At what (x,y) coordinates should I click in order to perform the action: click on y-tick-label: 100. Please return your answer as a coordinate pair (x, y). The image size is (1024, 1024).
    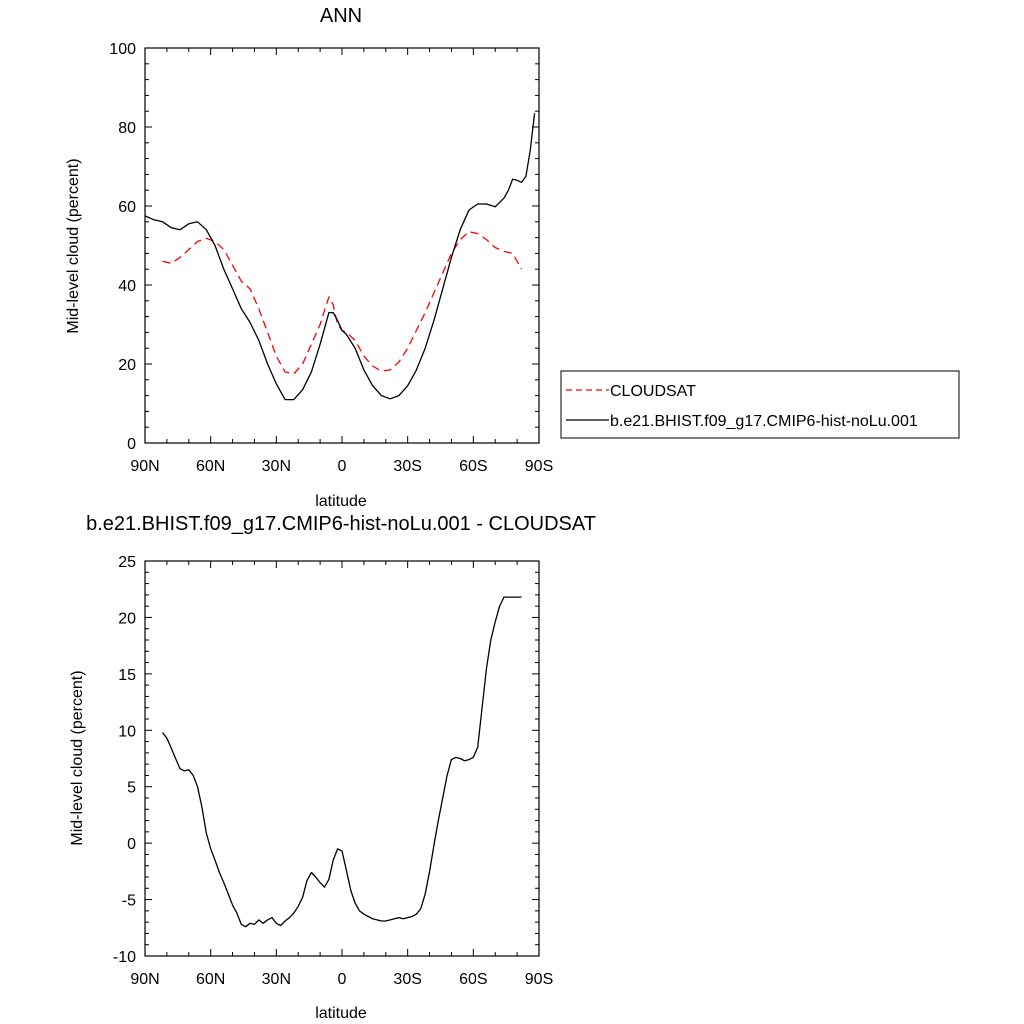
    Looking at the image, I should click on (122, 49).